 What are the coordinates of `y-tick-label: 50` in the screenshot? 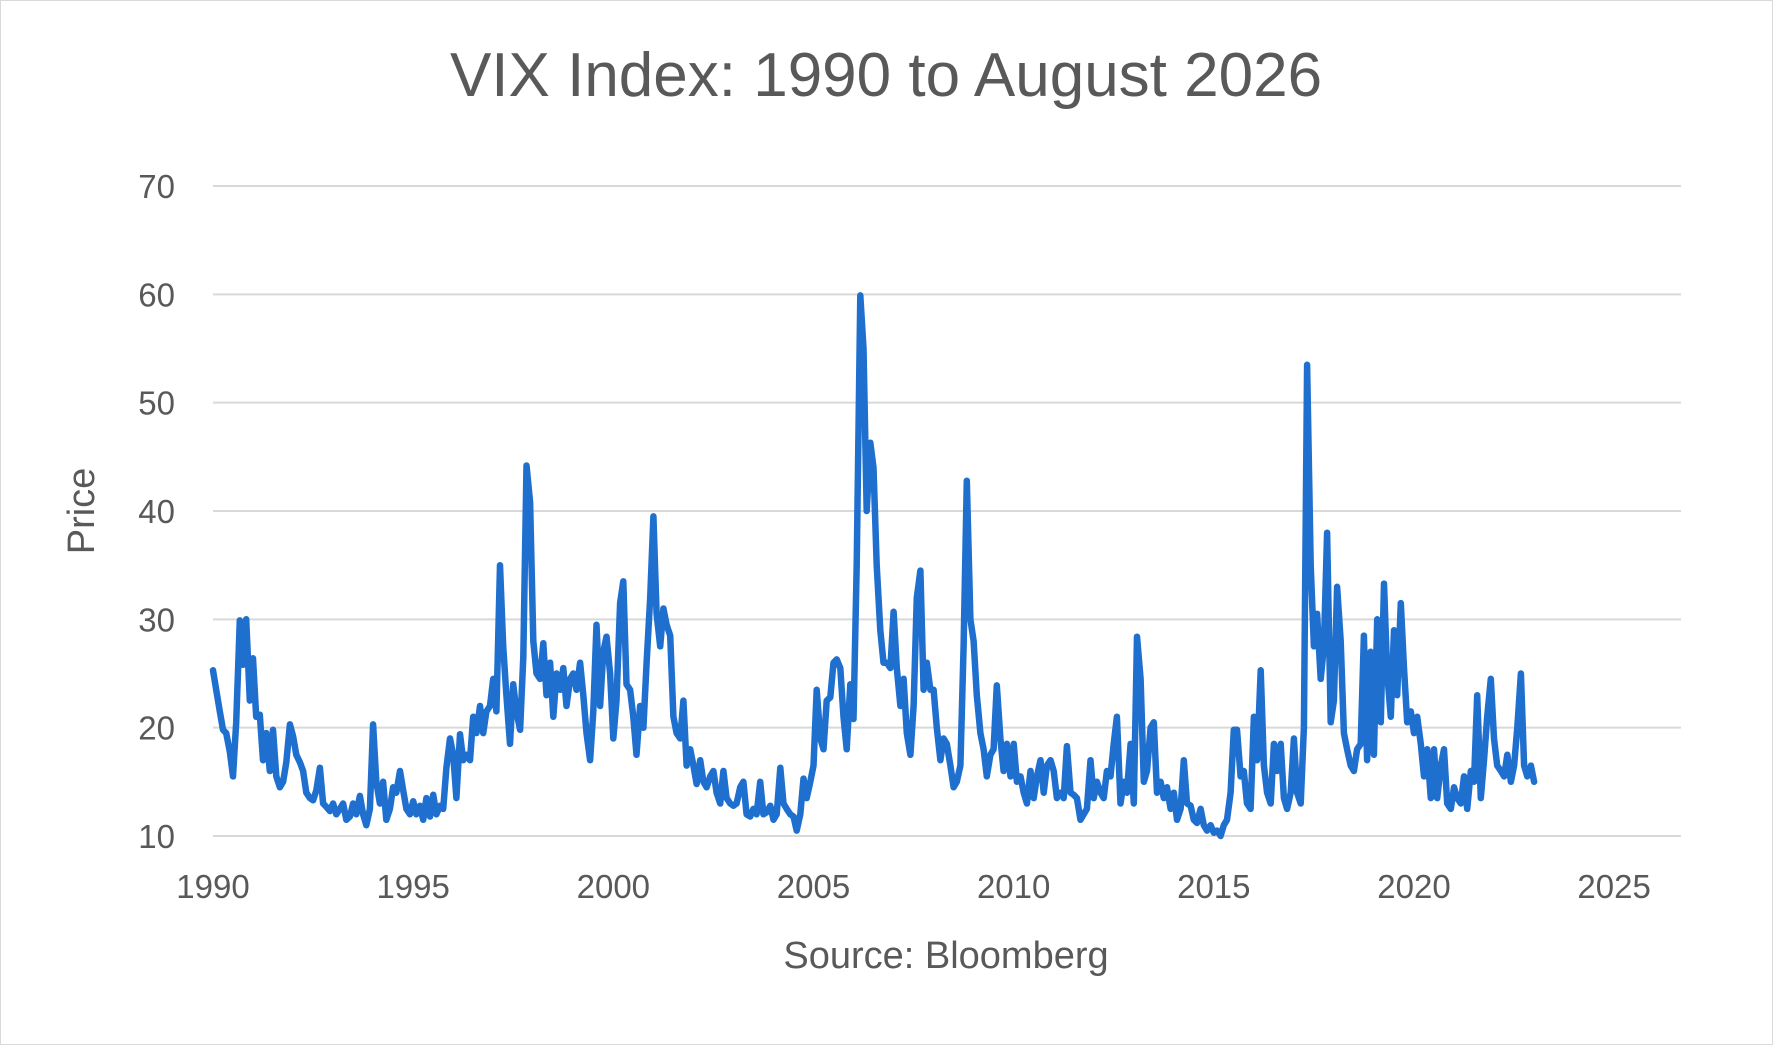 It's located at (156, 403).